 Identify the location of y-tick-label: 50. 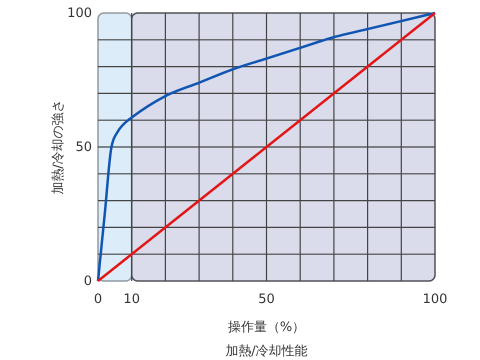
(83, 147).